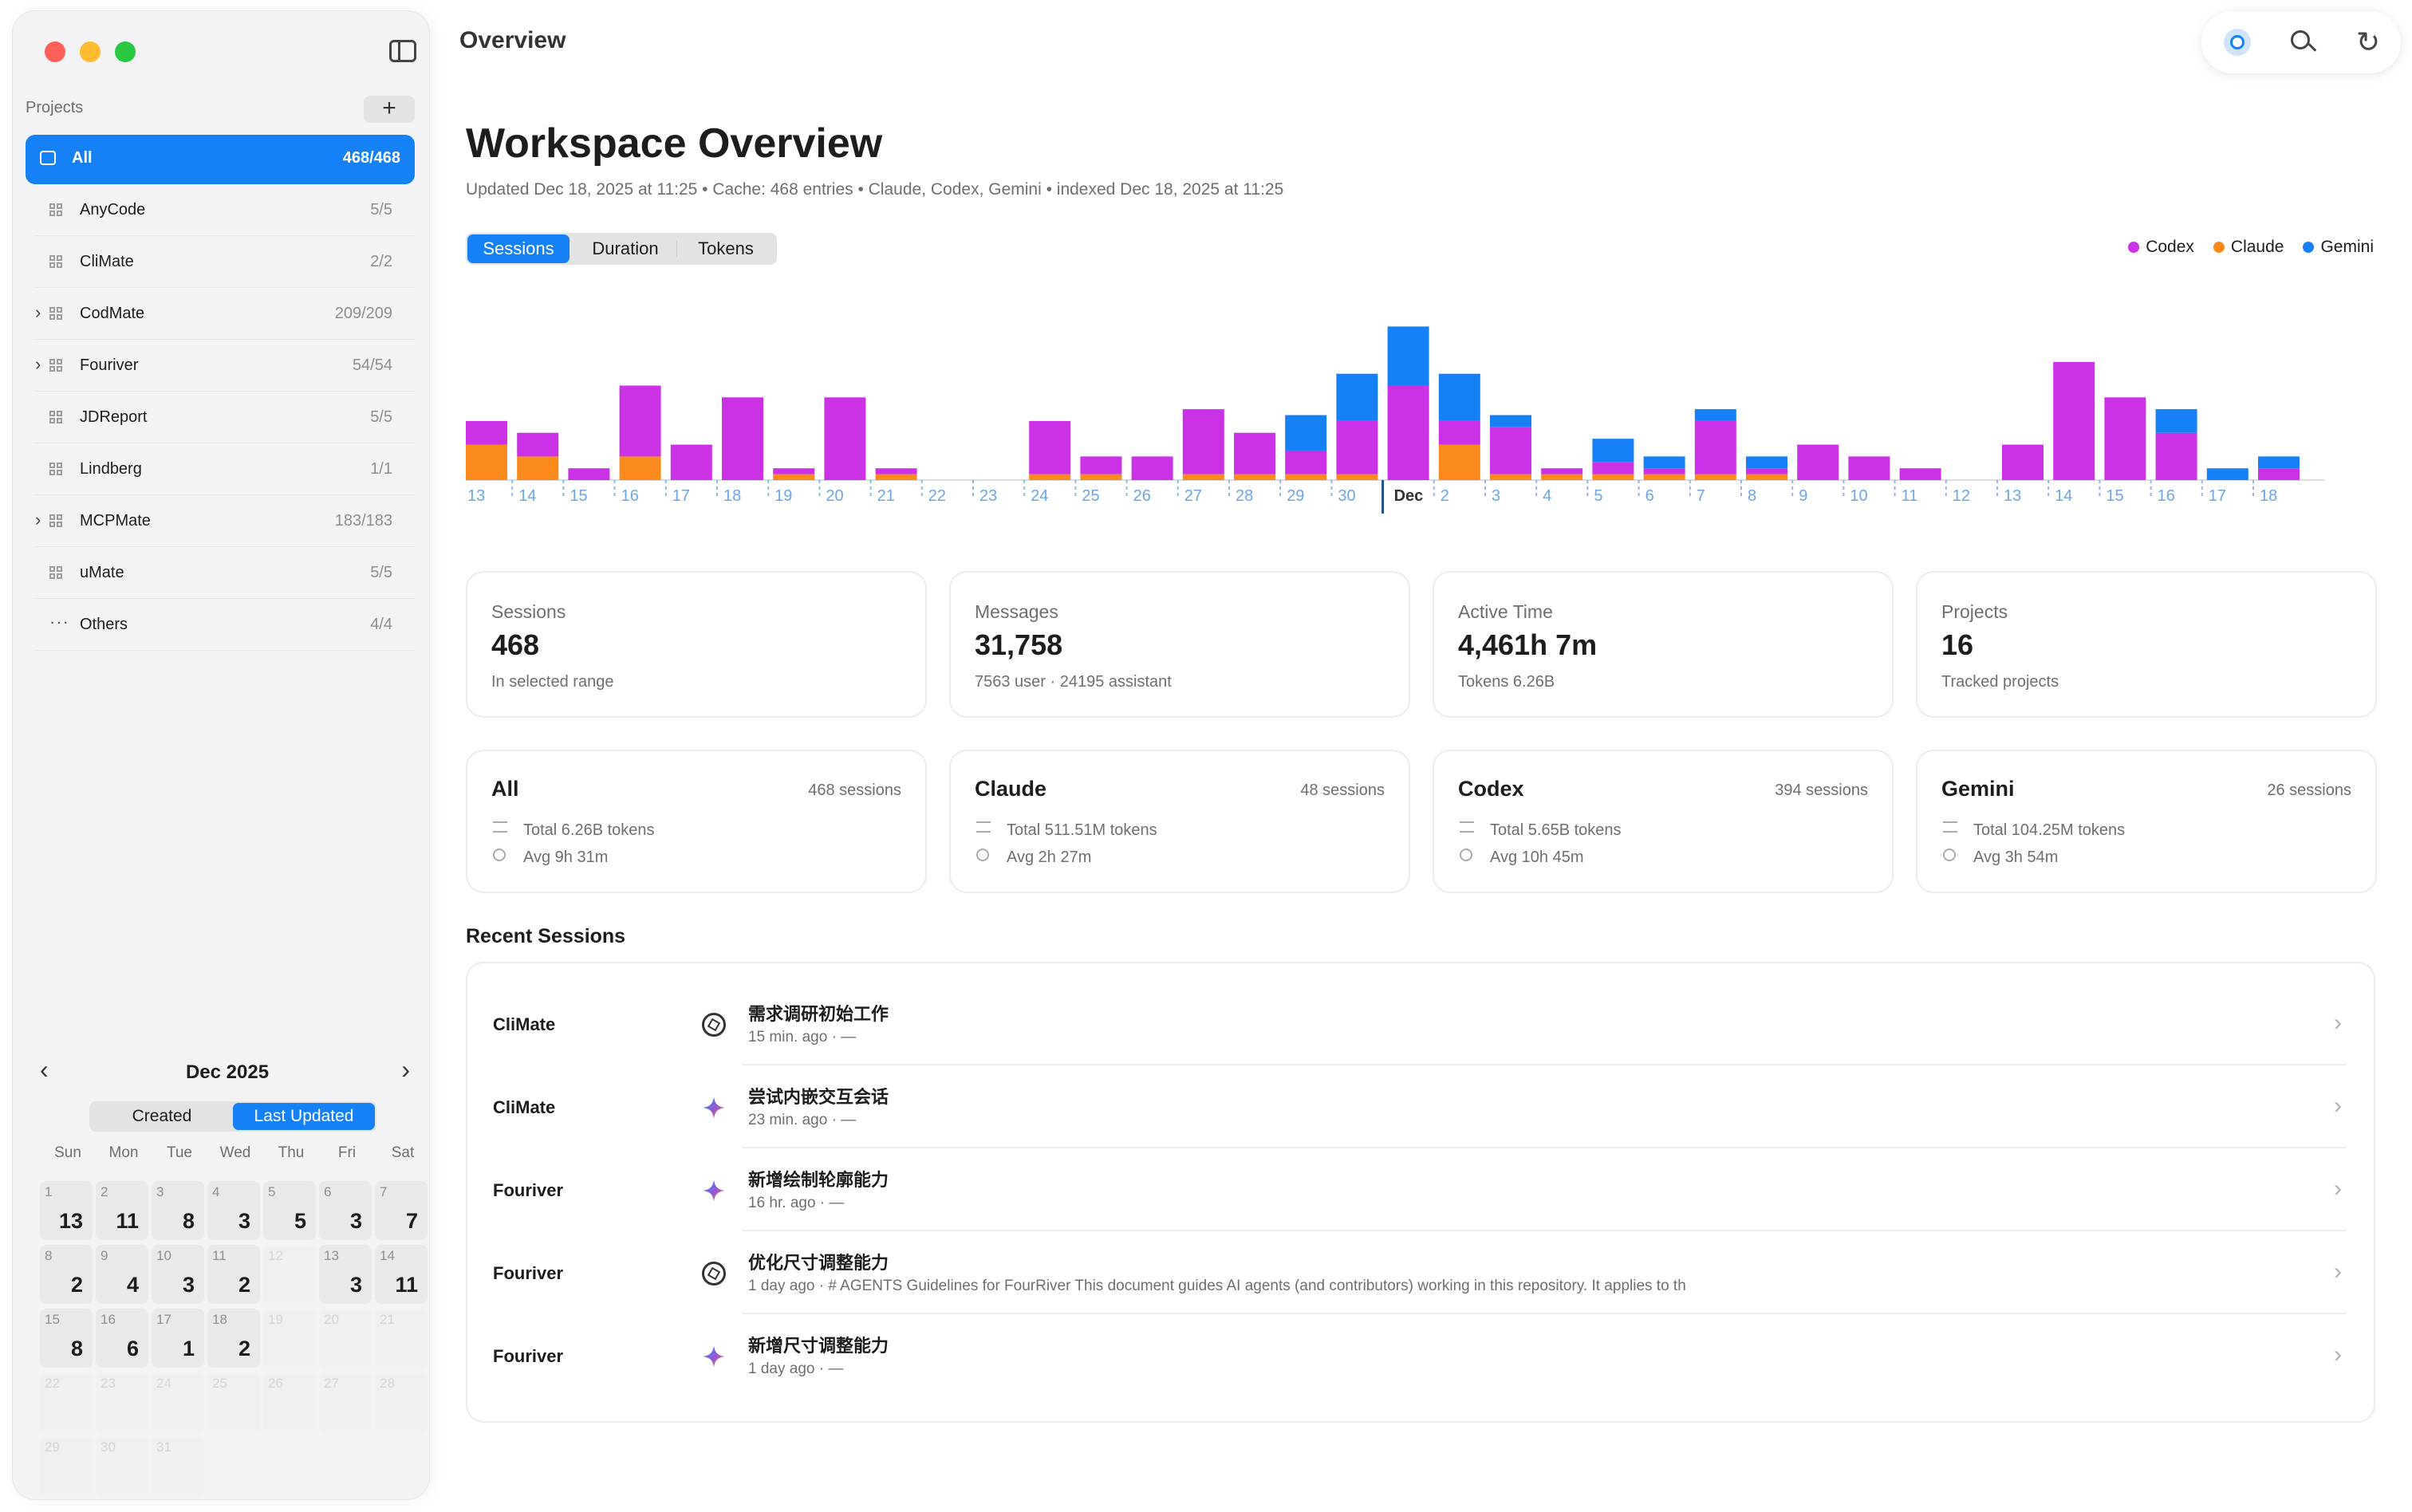 This screenshot has width=2412, height=1512. I want to click on chevron-left-icon: ‹, so click(45, 1069).